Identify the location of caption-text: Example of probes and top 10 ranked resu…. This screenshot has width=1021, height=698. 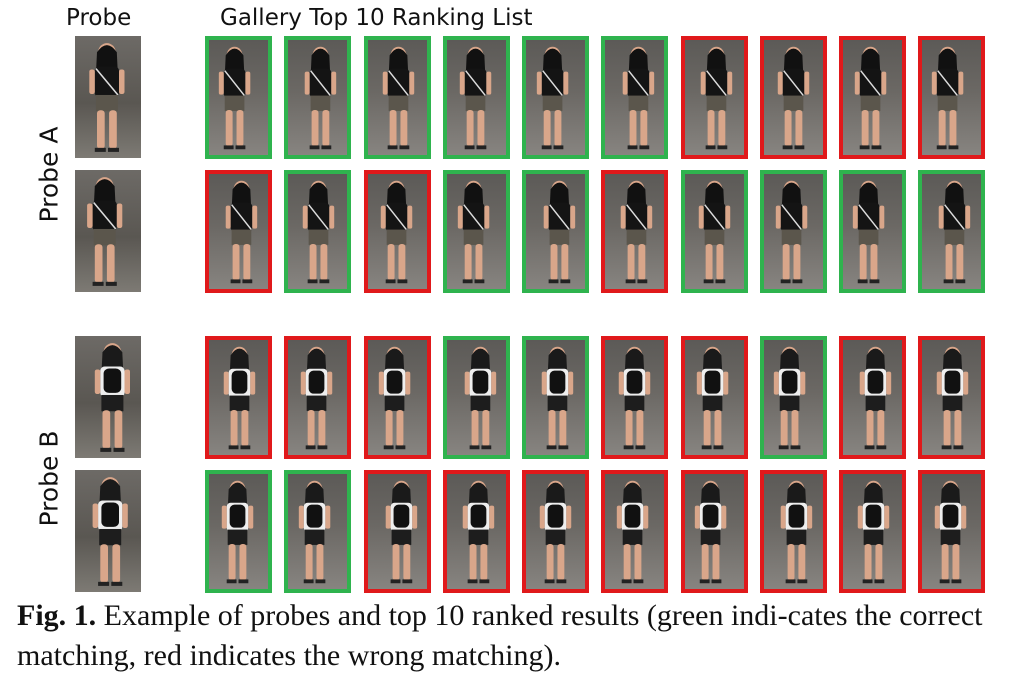
(500, 635).